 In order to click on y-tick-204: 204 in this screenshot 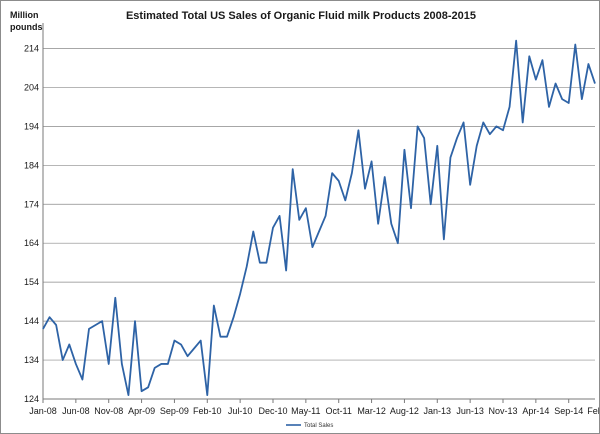, I will do `click(31, 87)`.